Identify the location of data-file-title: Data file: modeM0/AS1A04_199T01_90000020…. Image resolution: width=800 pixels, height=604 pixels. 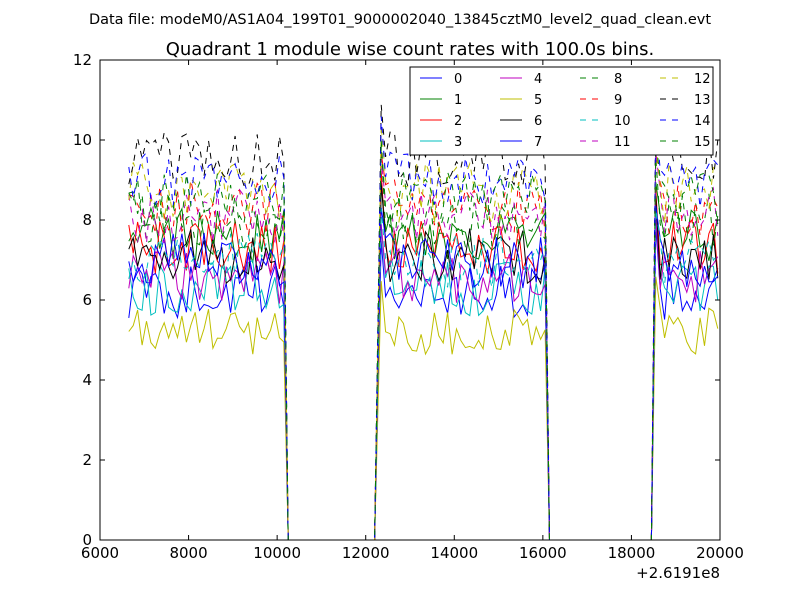
(400, 20).